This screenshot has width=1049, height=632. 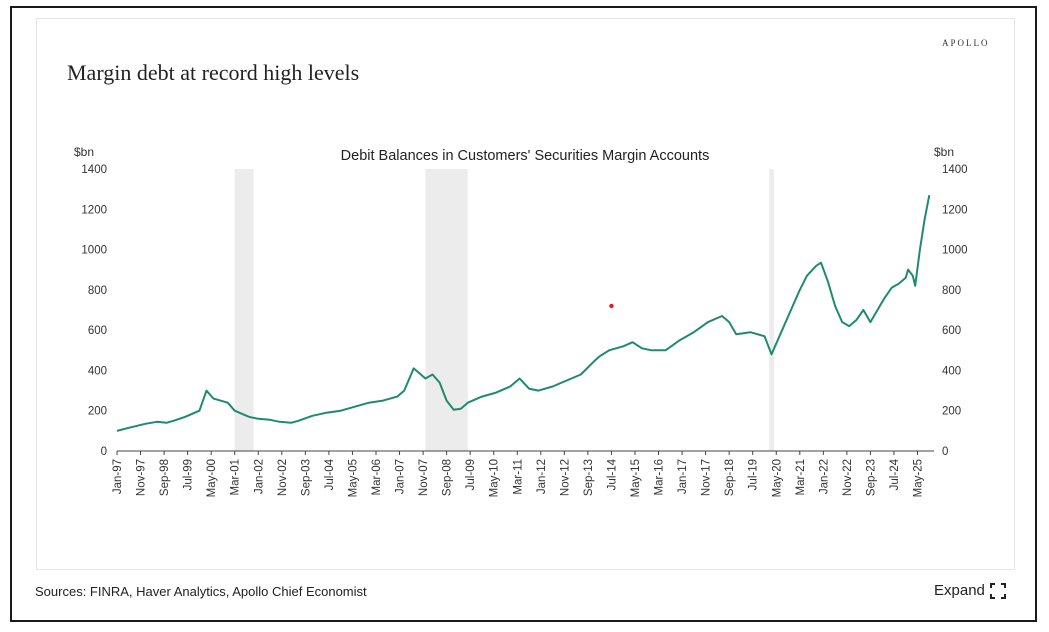 I want to click on expand-icon, so click(x=997, y=590).